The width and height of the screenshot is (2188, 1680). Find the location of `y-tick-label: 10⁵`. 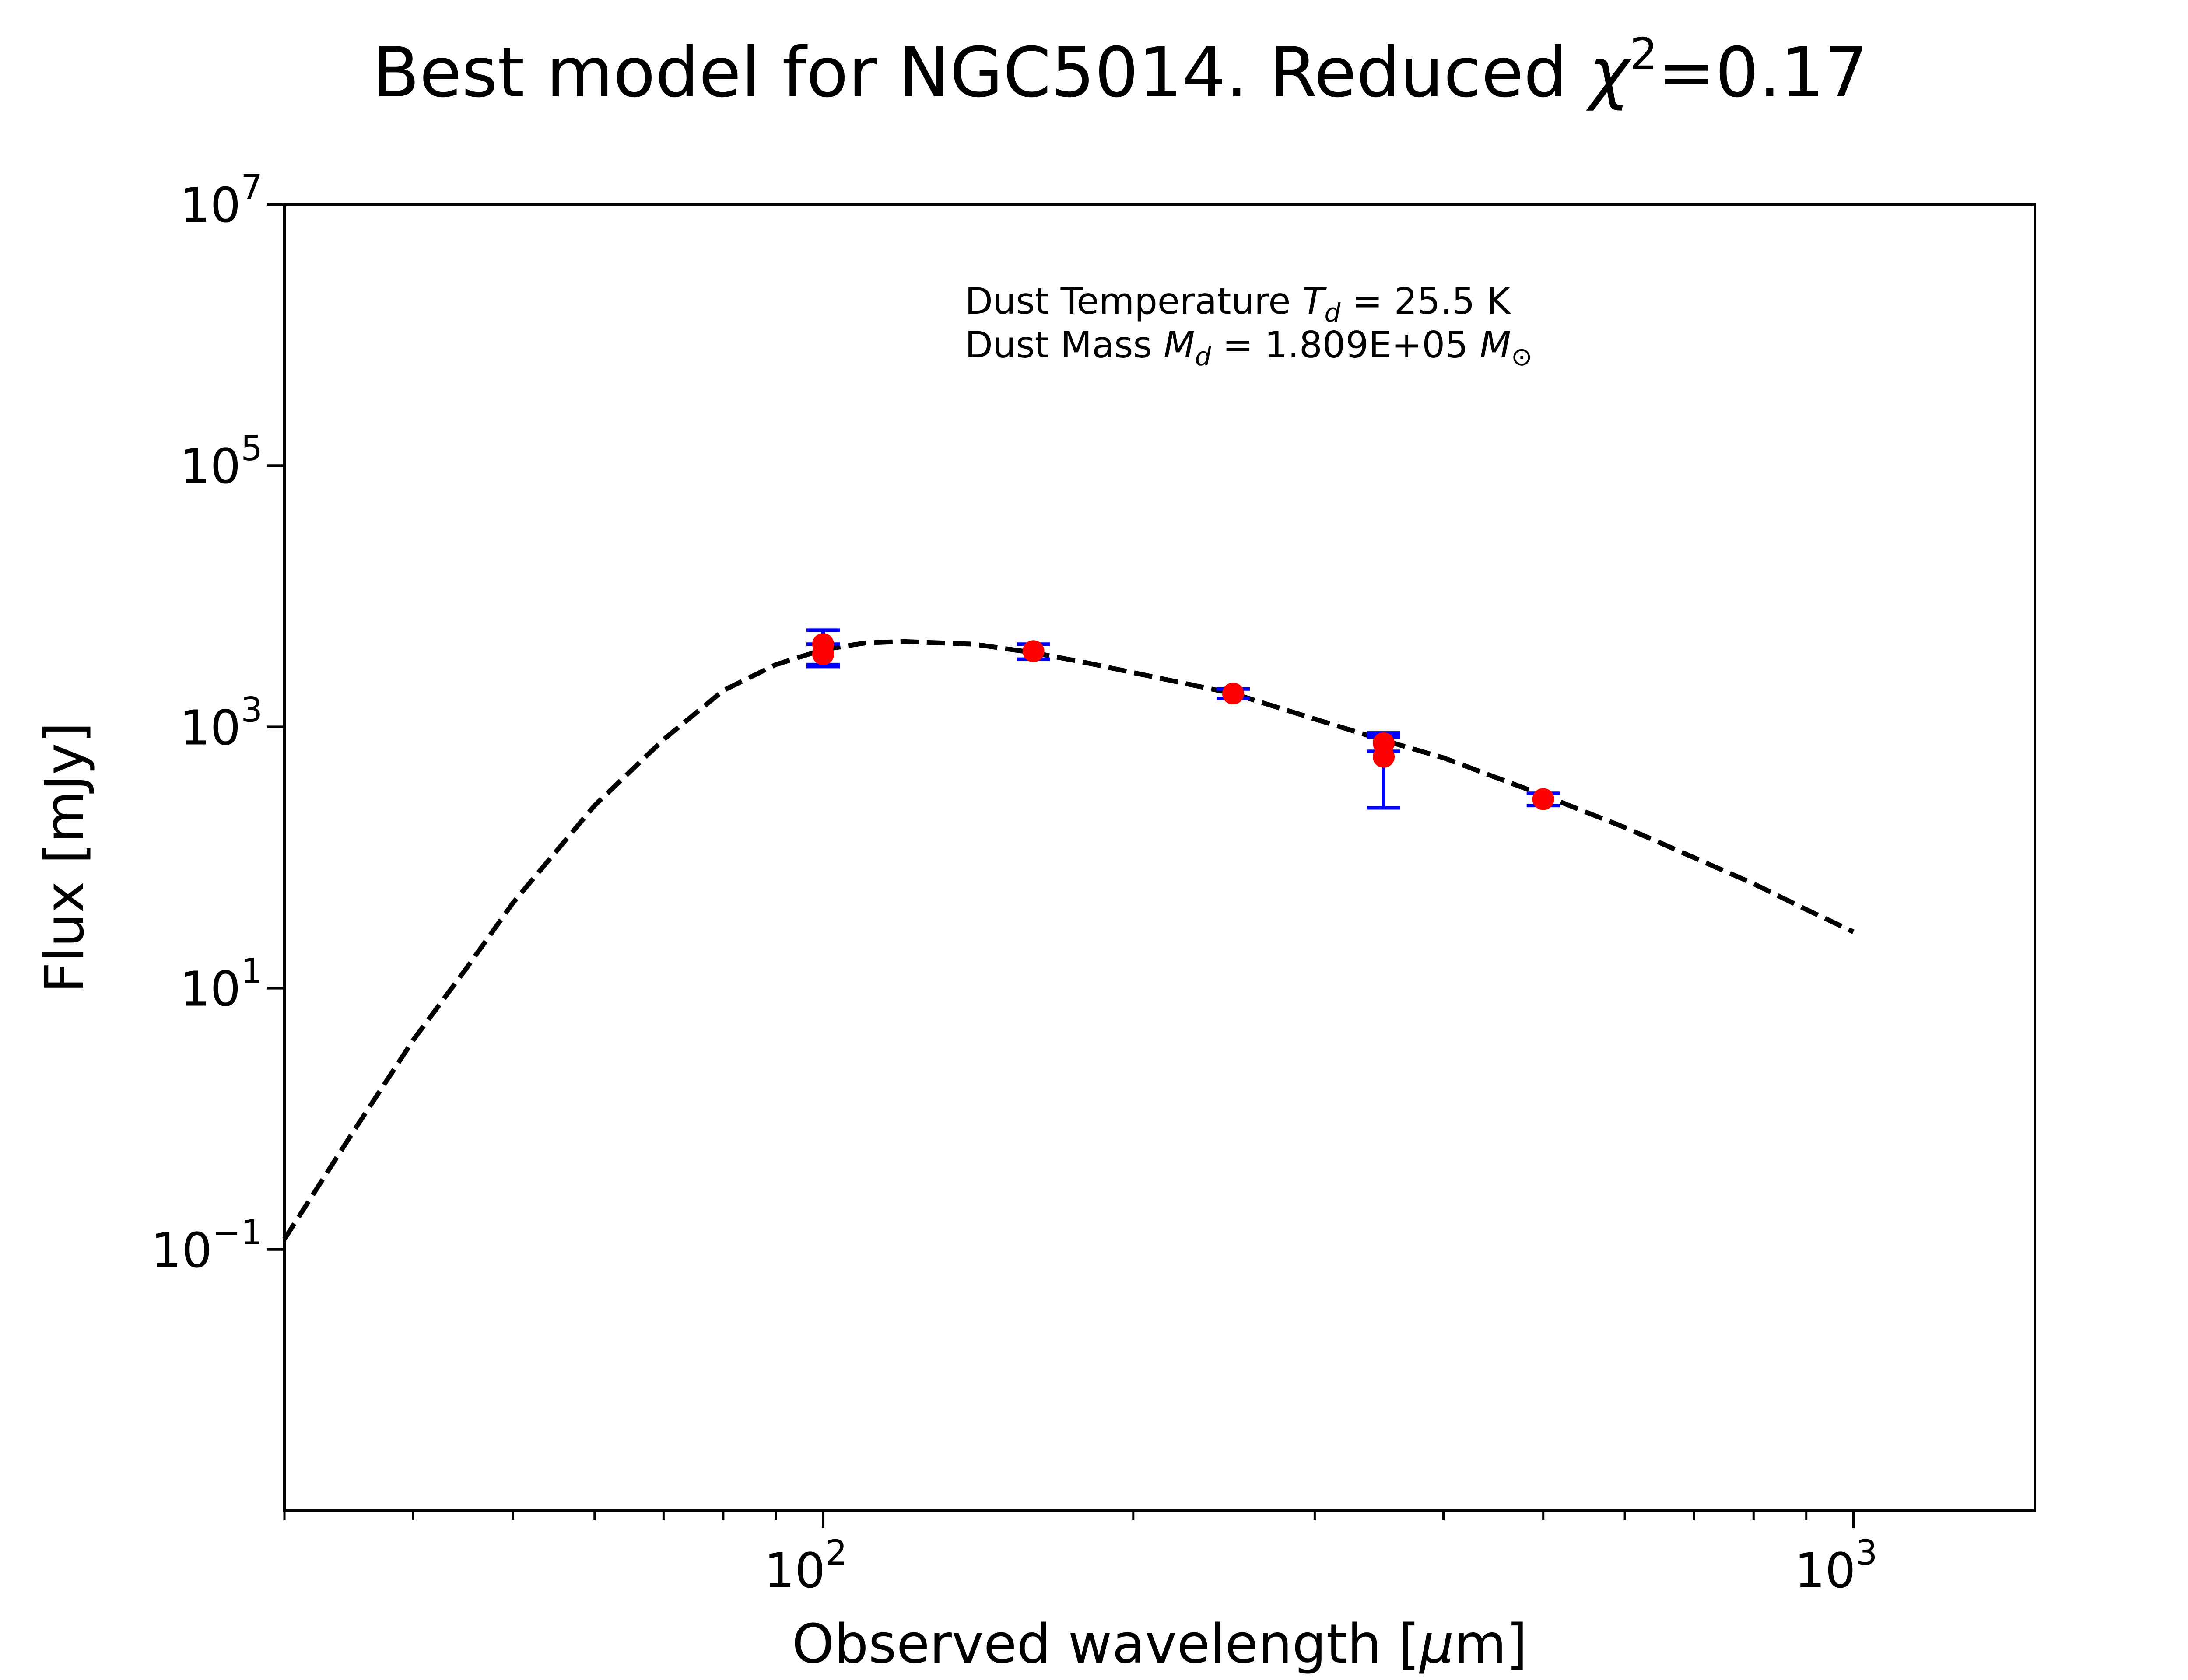

y-tick-label: 10⁵ is located at coordinates (221, 461).